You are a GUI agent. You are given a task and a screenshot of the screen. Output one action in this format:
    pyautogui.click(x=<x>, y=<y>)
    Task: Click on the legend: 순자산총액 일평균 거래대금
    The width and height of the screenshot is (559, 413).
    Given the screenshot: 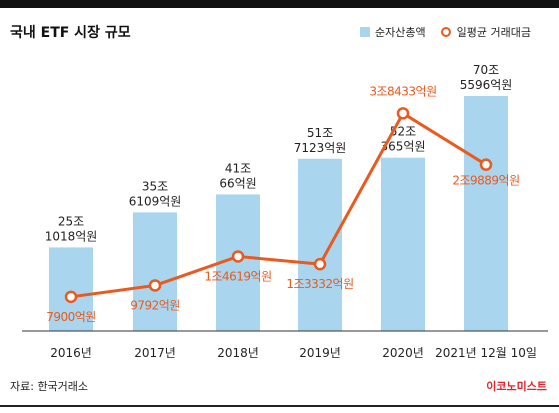 What is the action you would take?
    pyautogui.click(x=445, y=32)
    